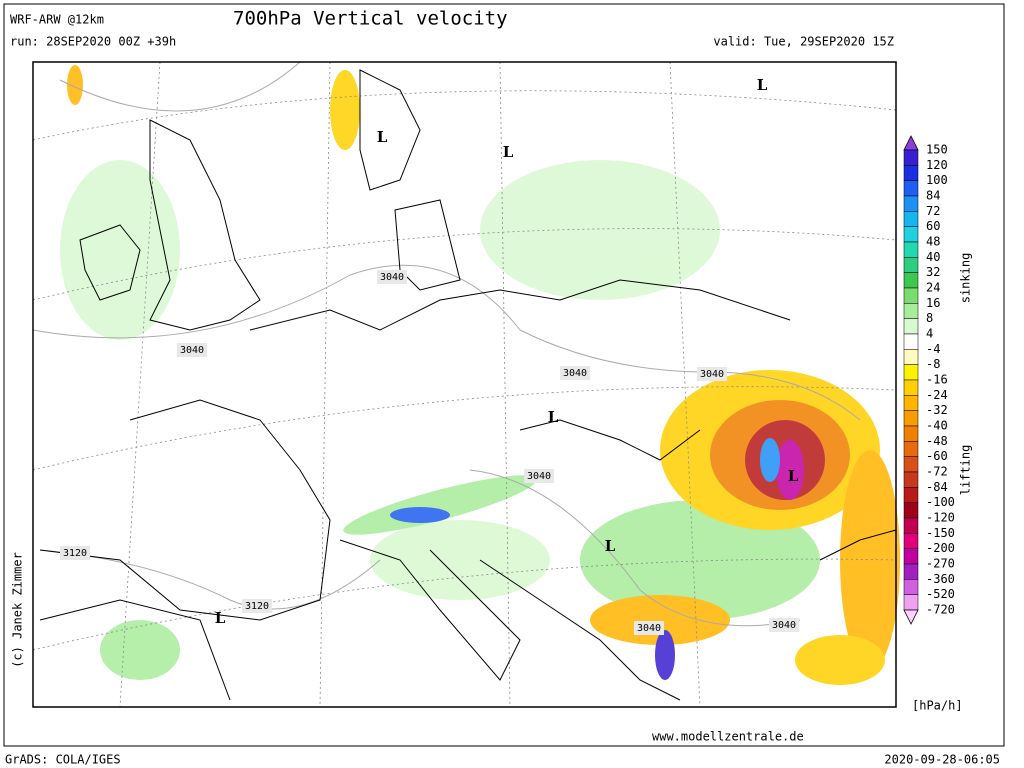 This screenshot has width=1024, height=768. I want to click on unit: [hPa/h], so click(937, 706).